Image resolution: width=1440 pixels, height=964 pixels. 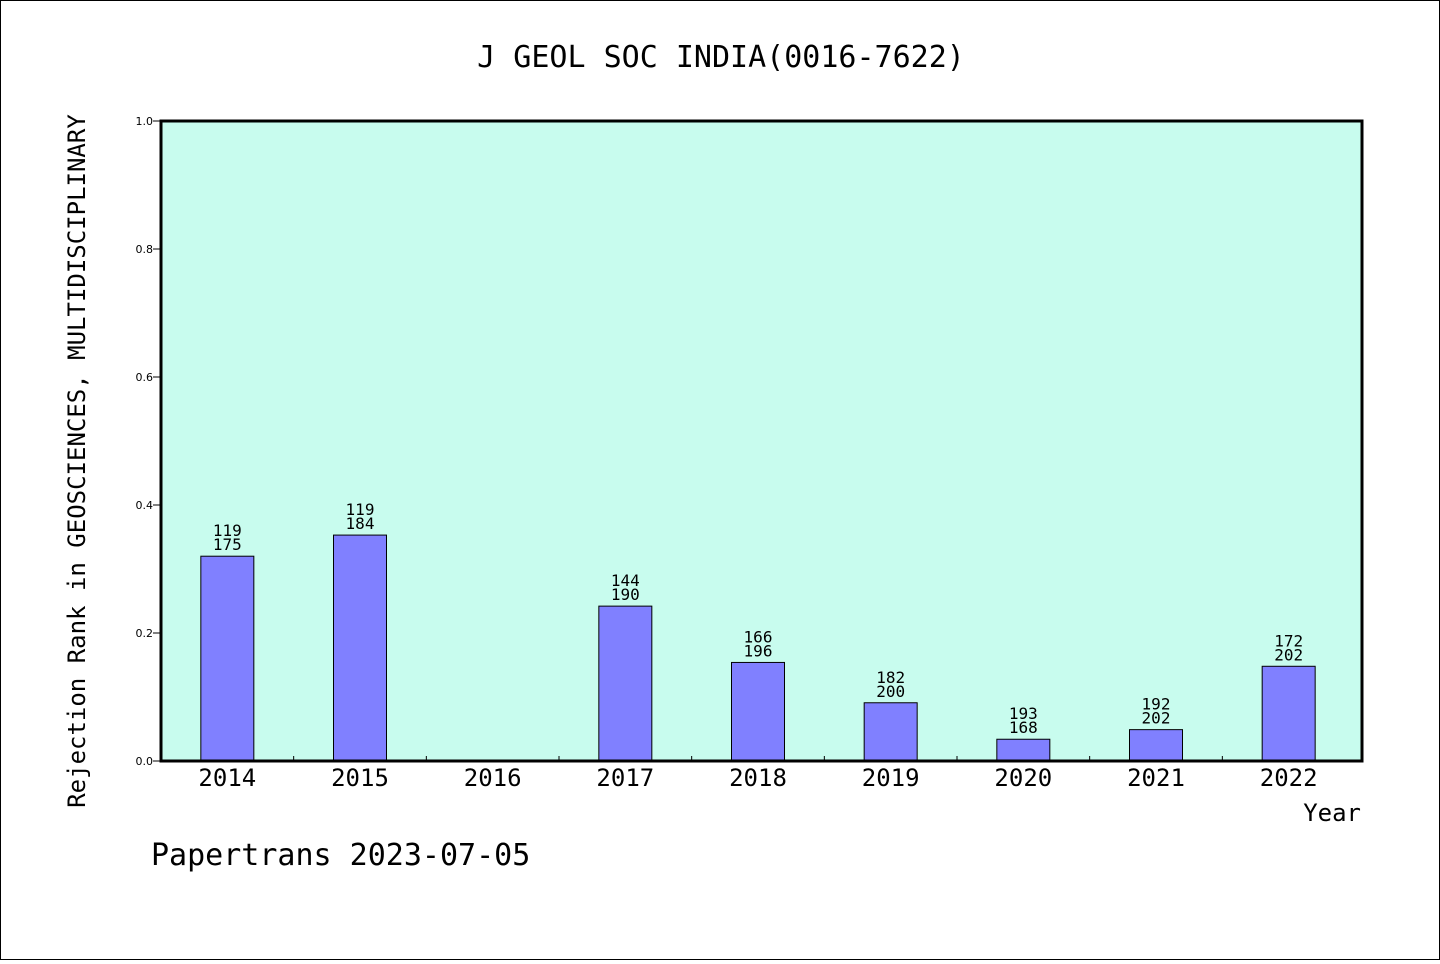 I want to click on bar-label-bottom: 196, so click(x=758, y=650).